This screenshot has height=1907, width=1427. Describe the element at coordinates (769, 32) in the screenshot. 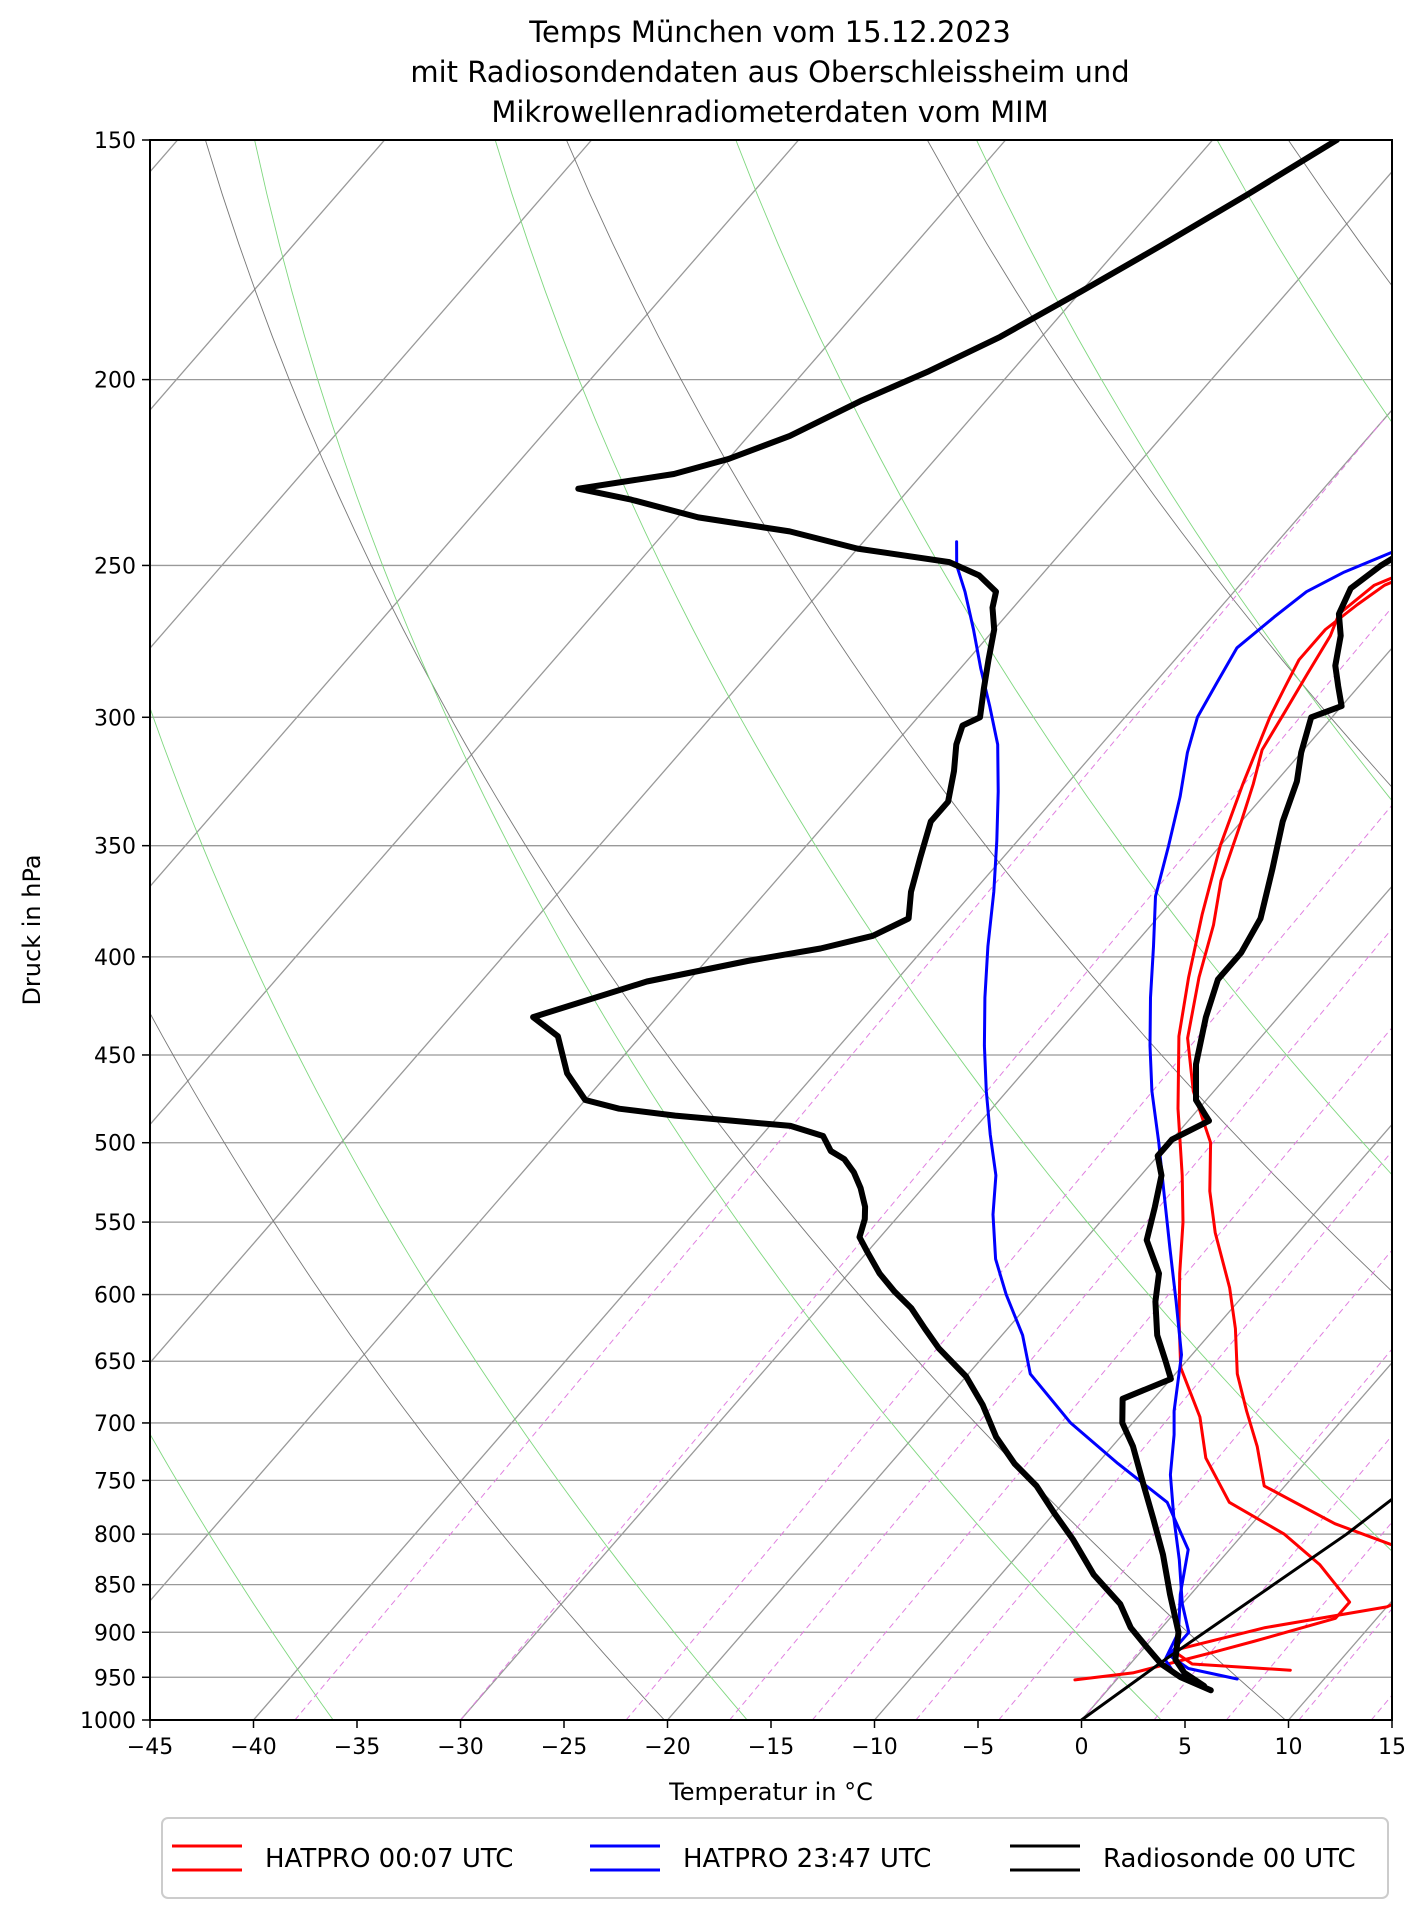

I see `chart-title-line-1: Temps München vom 15.12.2023` at that location.